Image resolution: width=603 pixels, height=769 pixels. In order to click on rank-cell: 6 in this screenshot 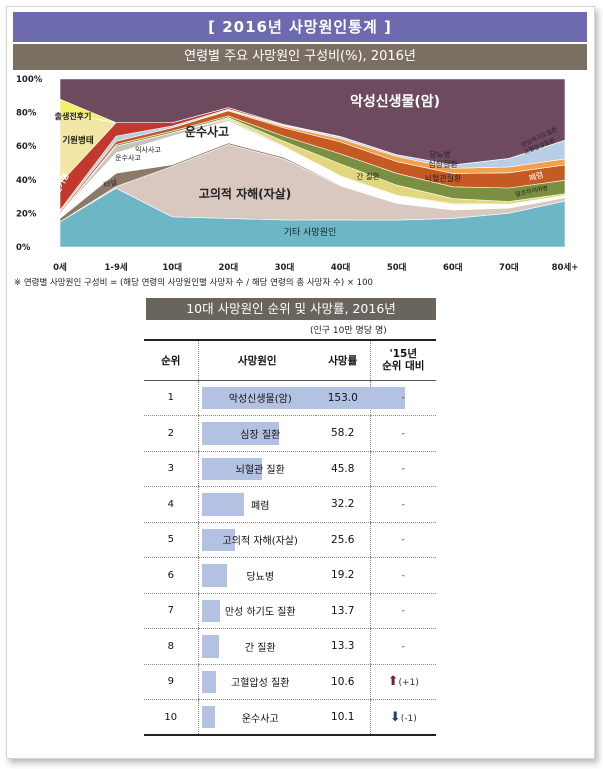, I will do `click(171, 575)`.